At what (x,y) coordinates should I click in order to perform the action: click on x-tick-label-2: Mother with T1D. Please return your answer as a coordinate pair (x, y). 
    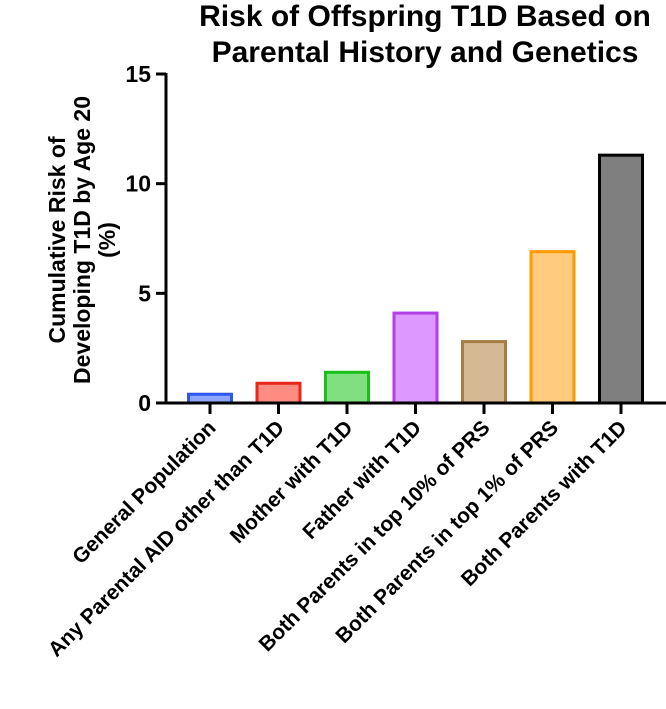
    Looking at the image, I should click on (292, 482).